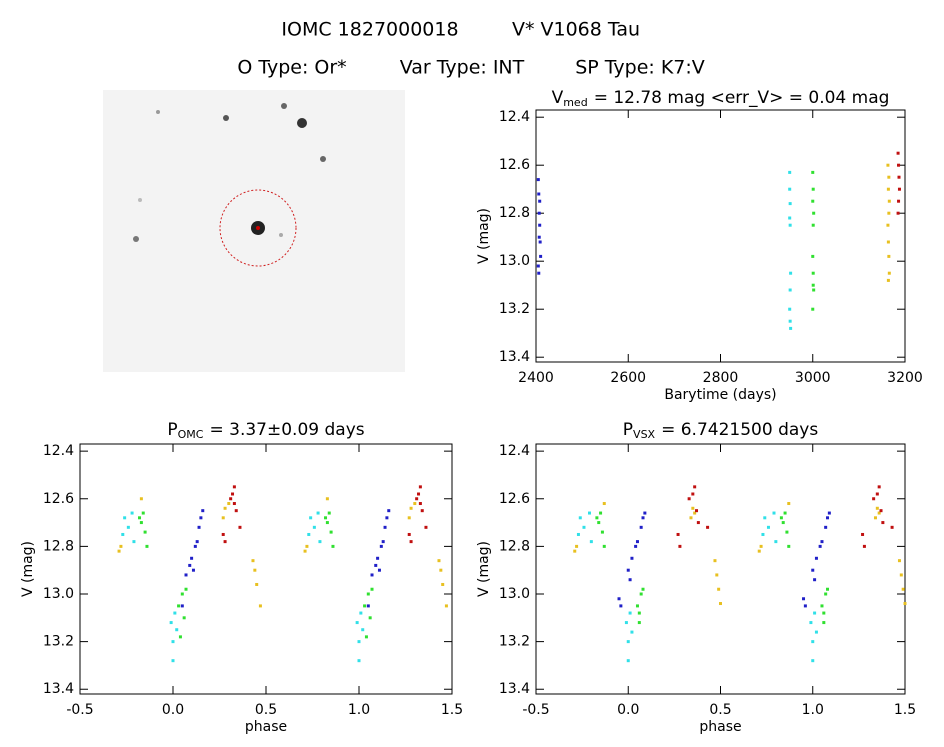 The image size is (944, 747). I want to click on spectral-type: SP Type: K7:V, so click(640, 68).